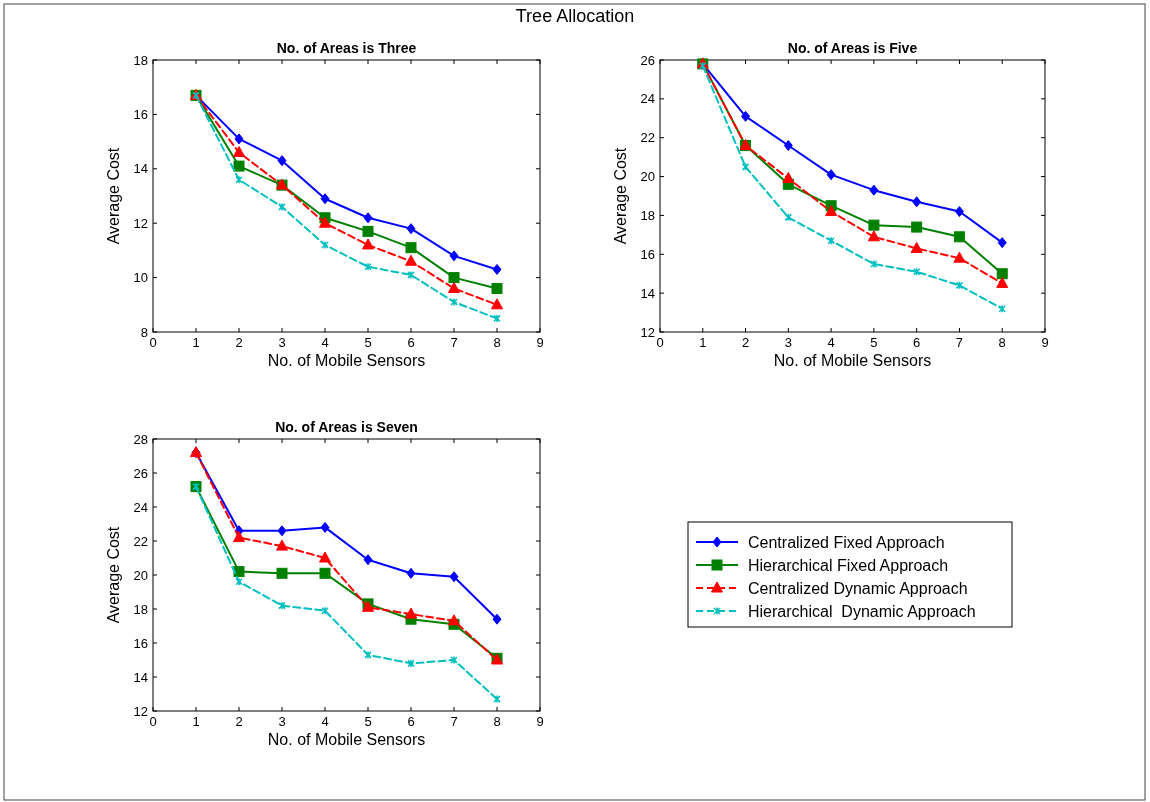  I want to click on y-tick-label: 8, so click(144, 332).